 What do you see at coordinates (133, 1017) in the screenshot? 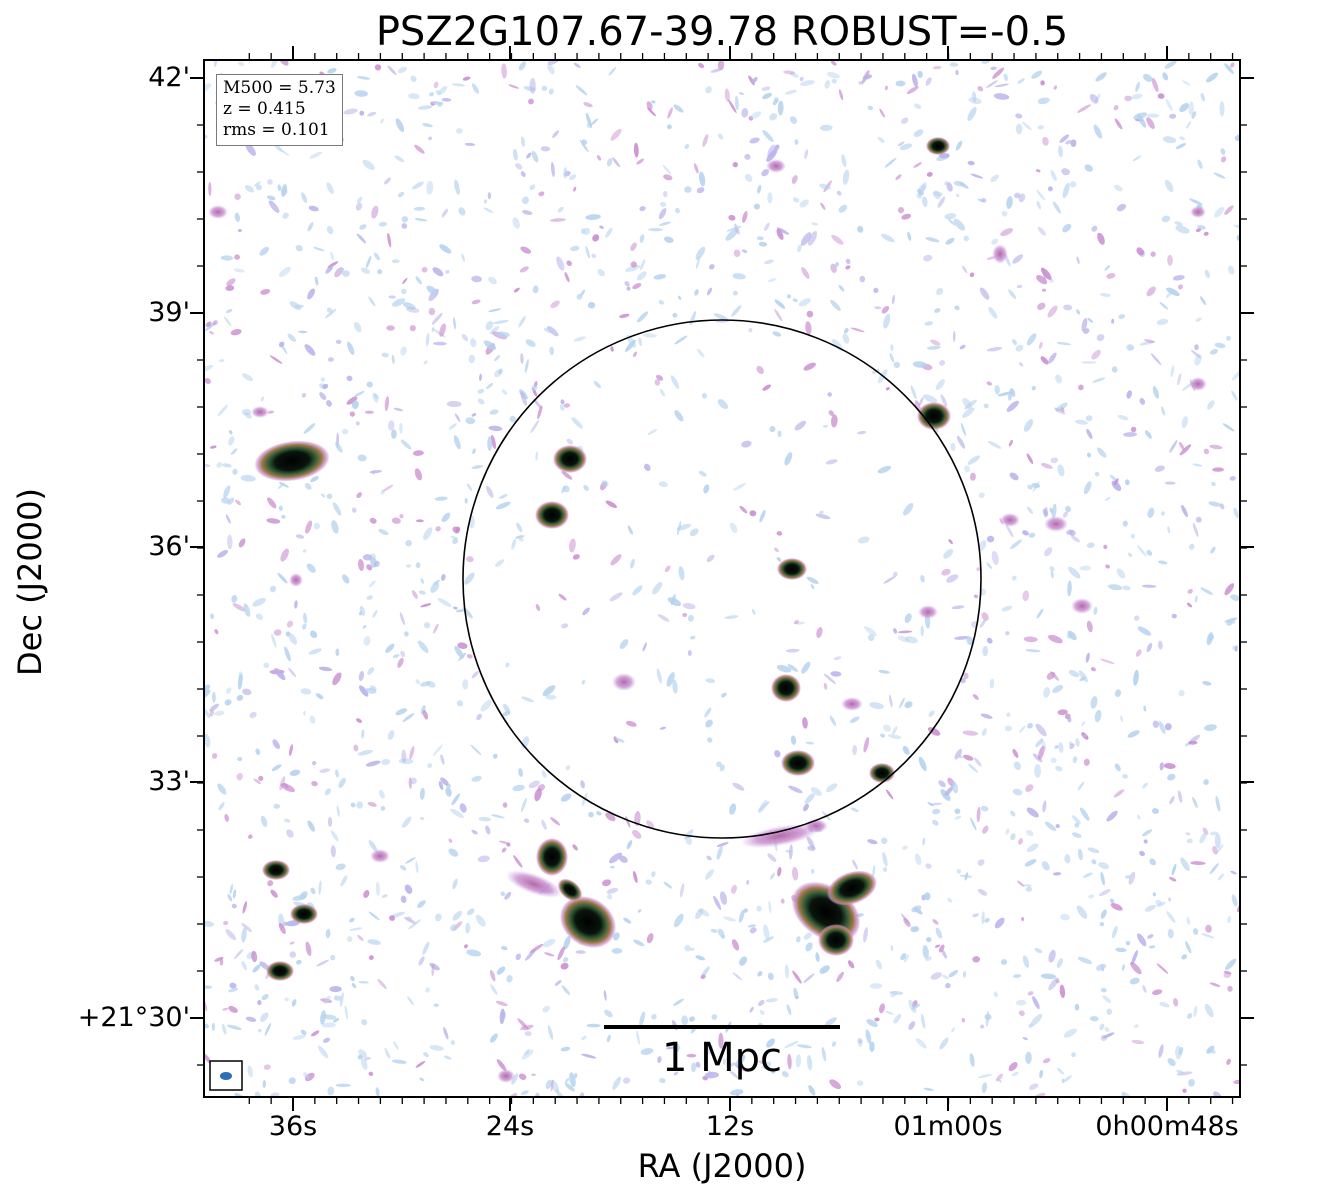
I see `y-tick-label: +21°30'` at bounding box center [133, 1017].